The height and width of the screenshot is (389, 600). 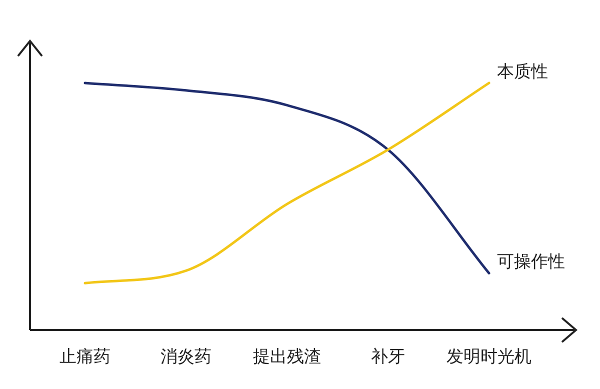 I want to click on series-label: 本质性, so click(x=522, y=72).